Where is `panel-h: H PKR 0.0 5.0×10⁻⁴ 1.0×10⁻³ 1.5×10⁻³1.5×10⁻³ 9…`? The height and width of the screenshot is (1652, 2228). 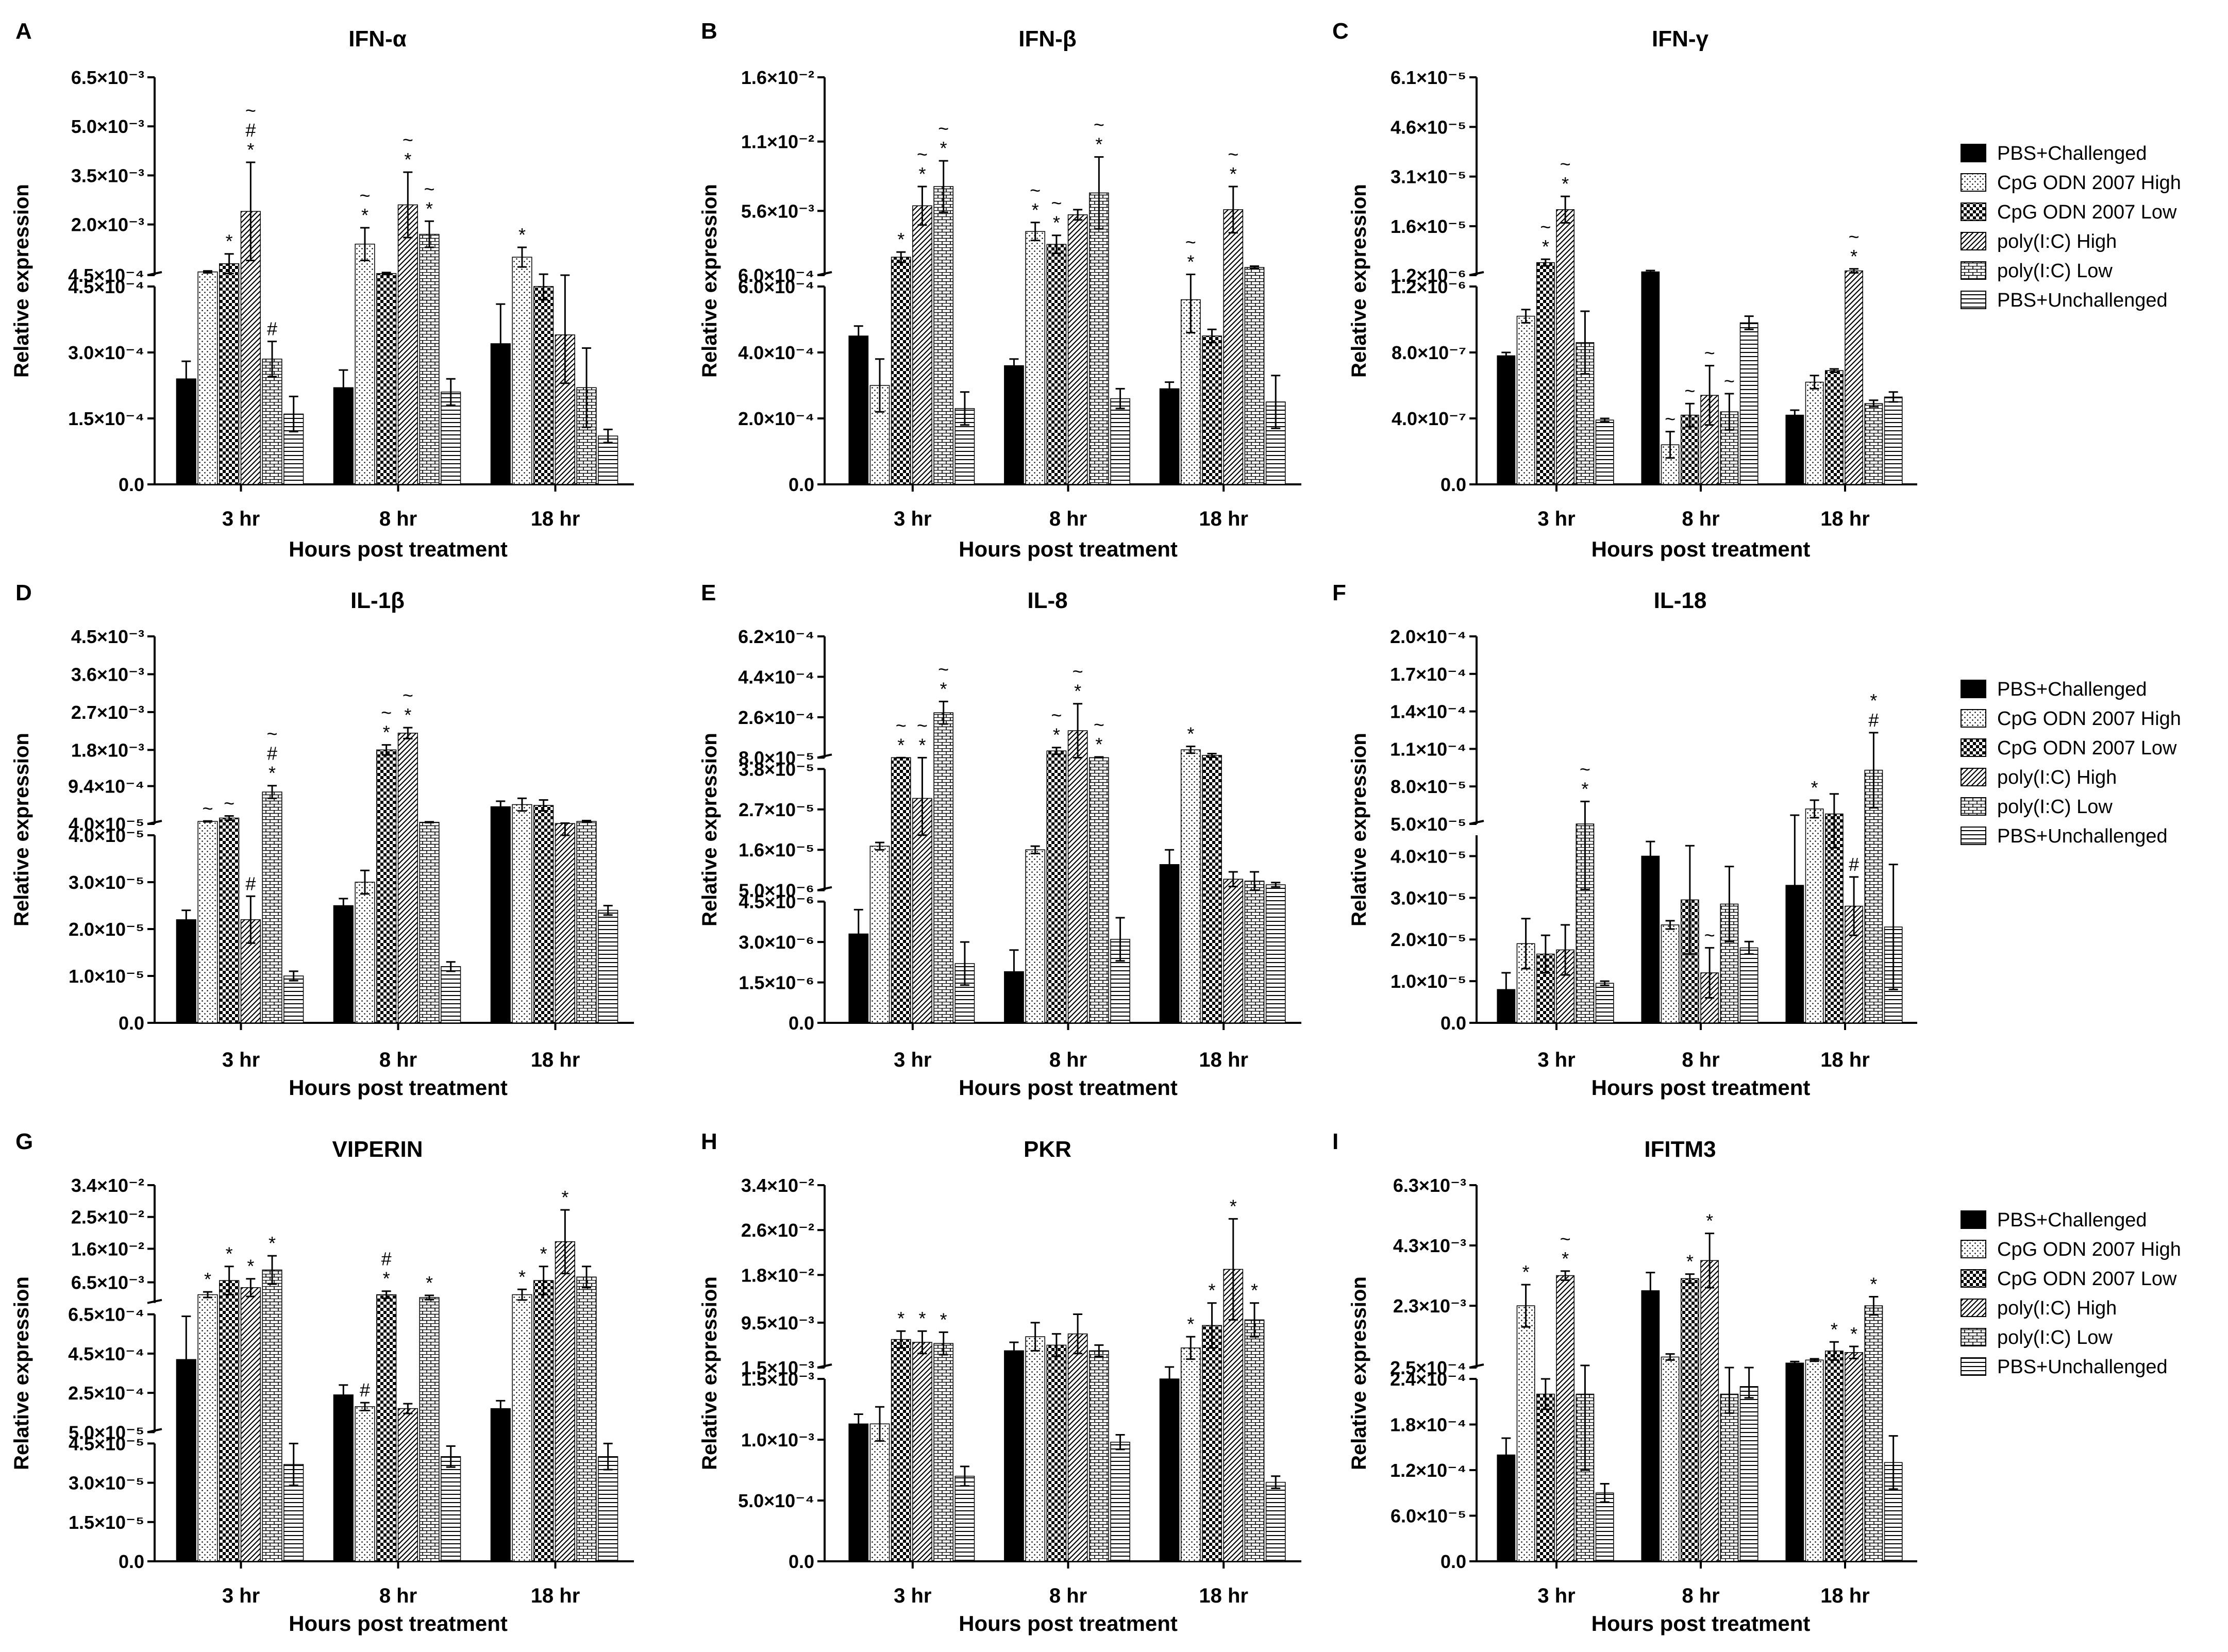 panel-h: H PKR 0.0 5.0×10⁻⁴ 1.0×10⁻³ 1.5×10⁻³1.5×10⁻³ 9… is located at coordinates (999, 1382).